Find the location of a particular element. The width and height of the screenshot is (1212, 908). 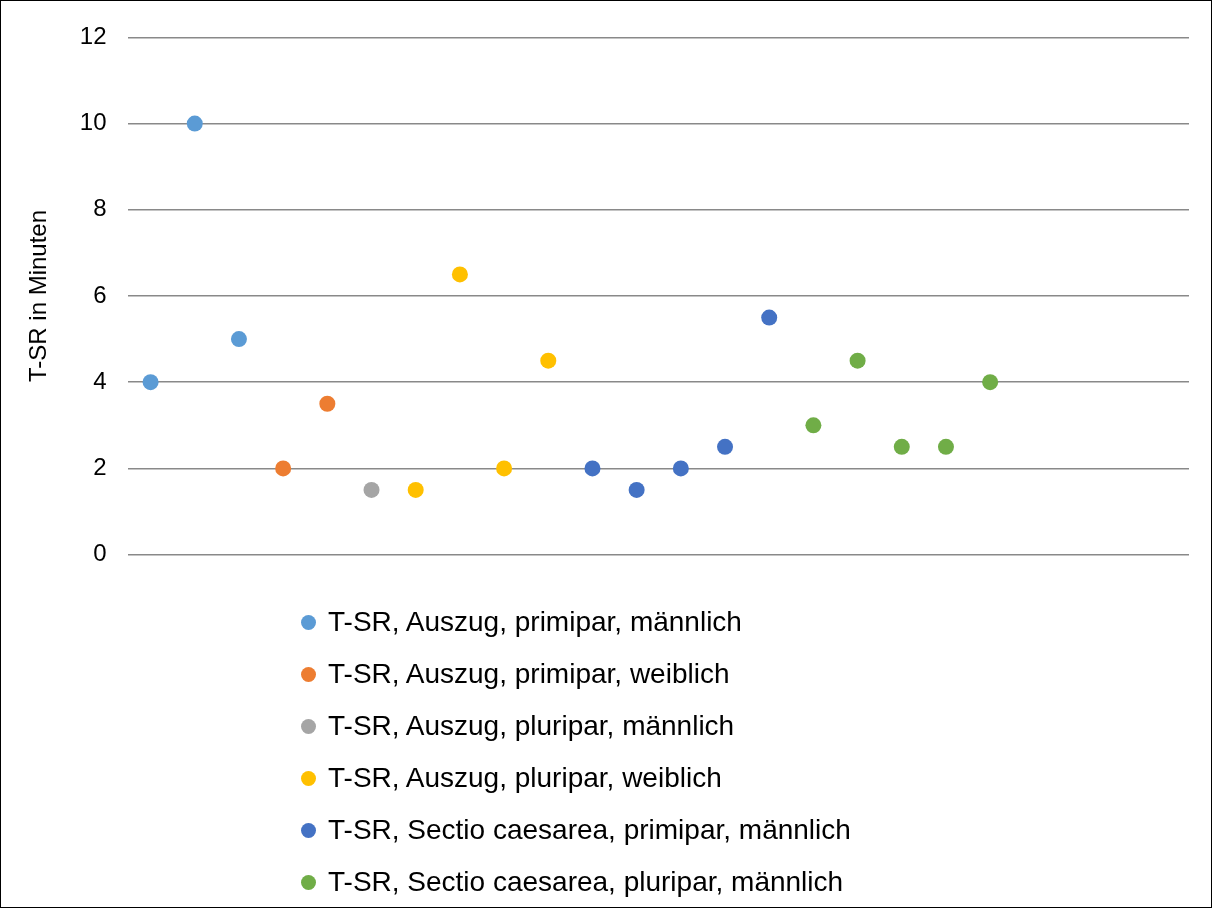

y-tick-label: 12 is located at coordinates (93, 36).